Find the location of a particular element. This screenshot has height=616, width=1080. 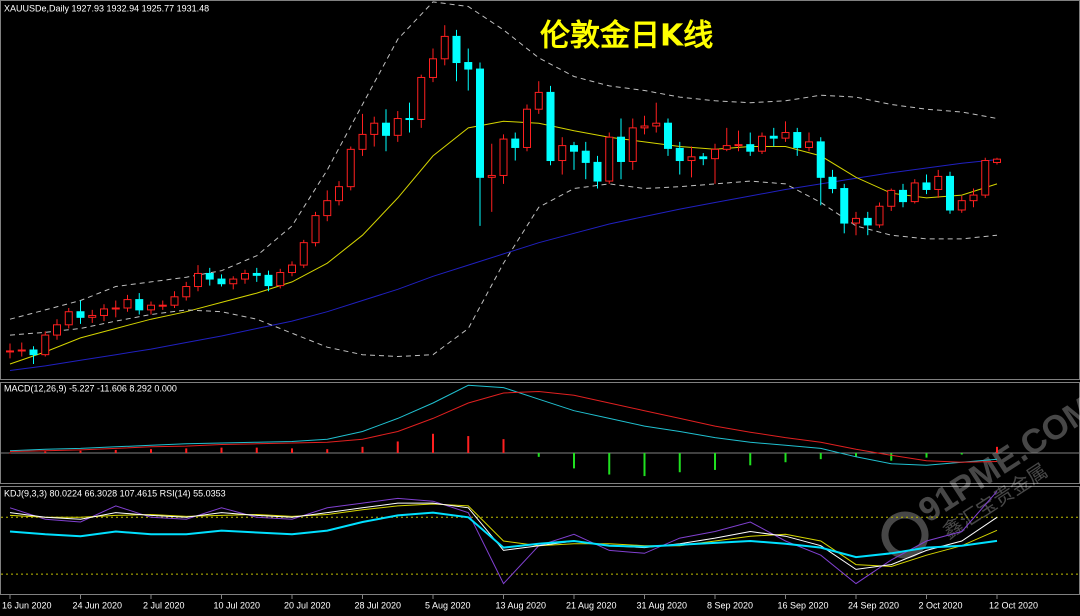

watermark: 91PME.COM 鑫汇宝贵金属 is located at coordinates (980, 474).